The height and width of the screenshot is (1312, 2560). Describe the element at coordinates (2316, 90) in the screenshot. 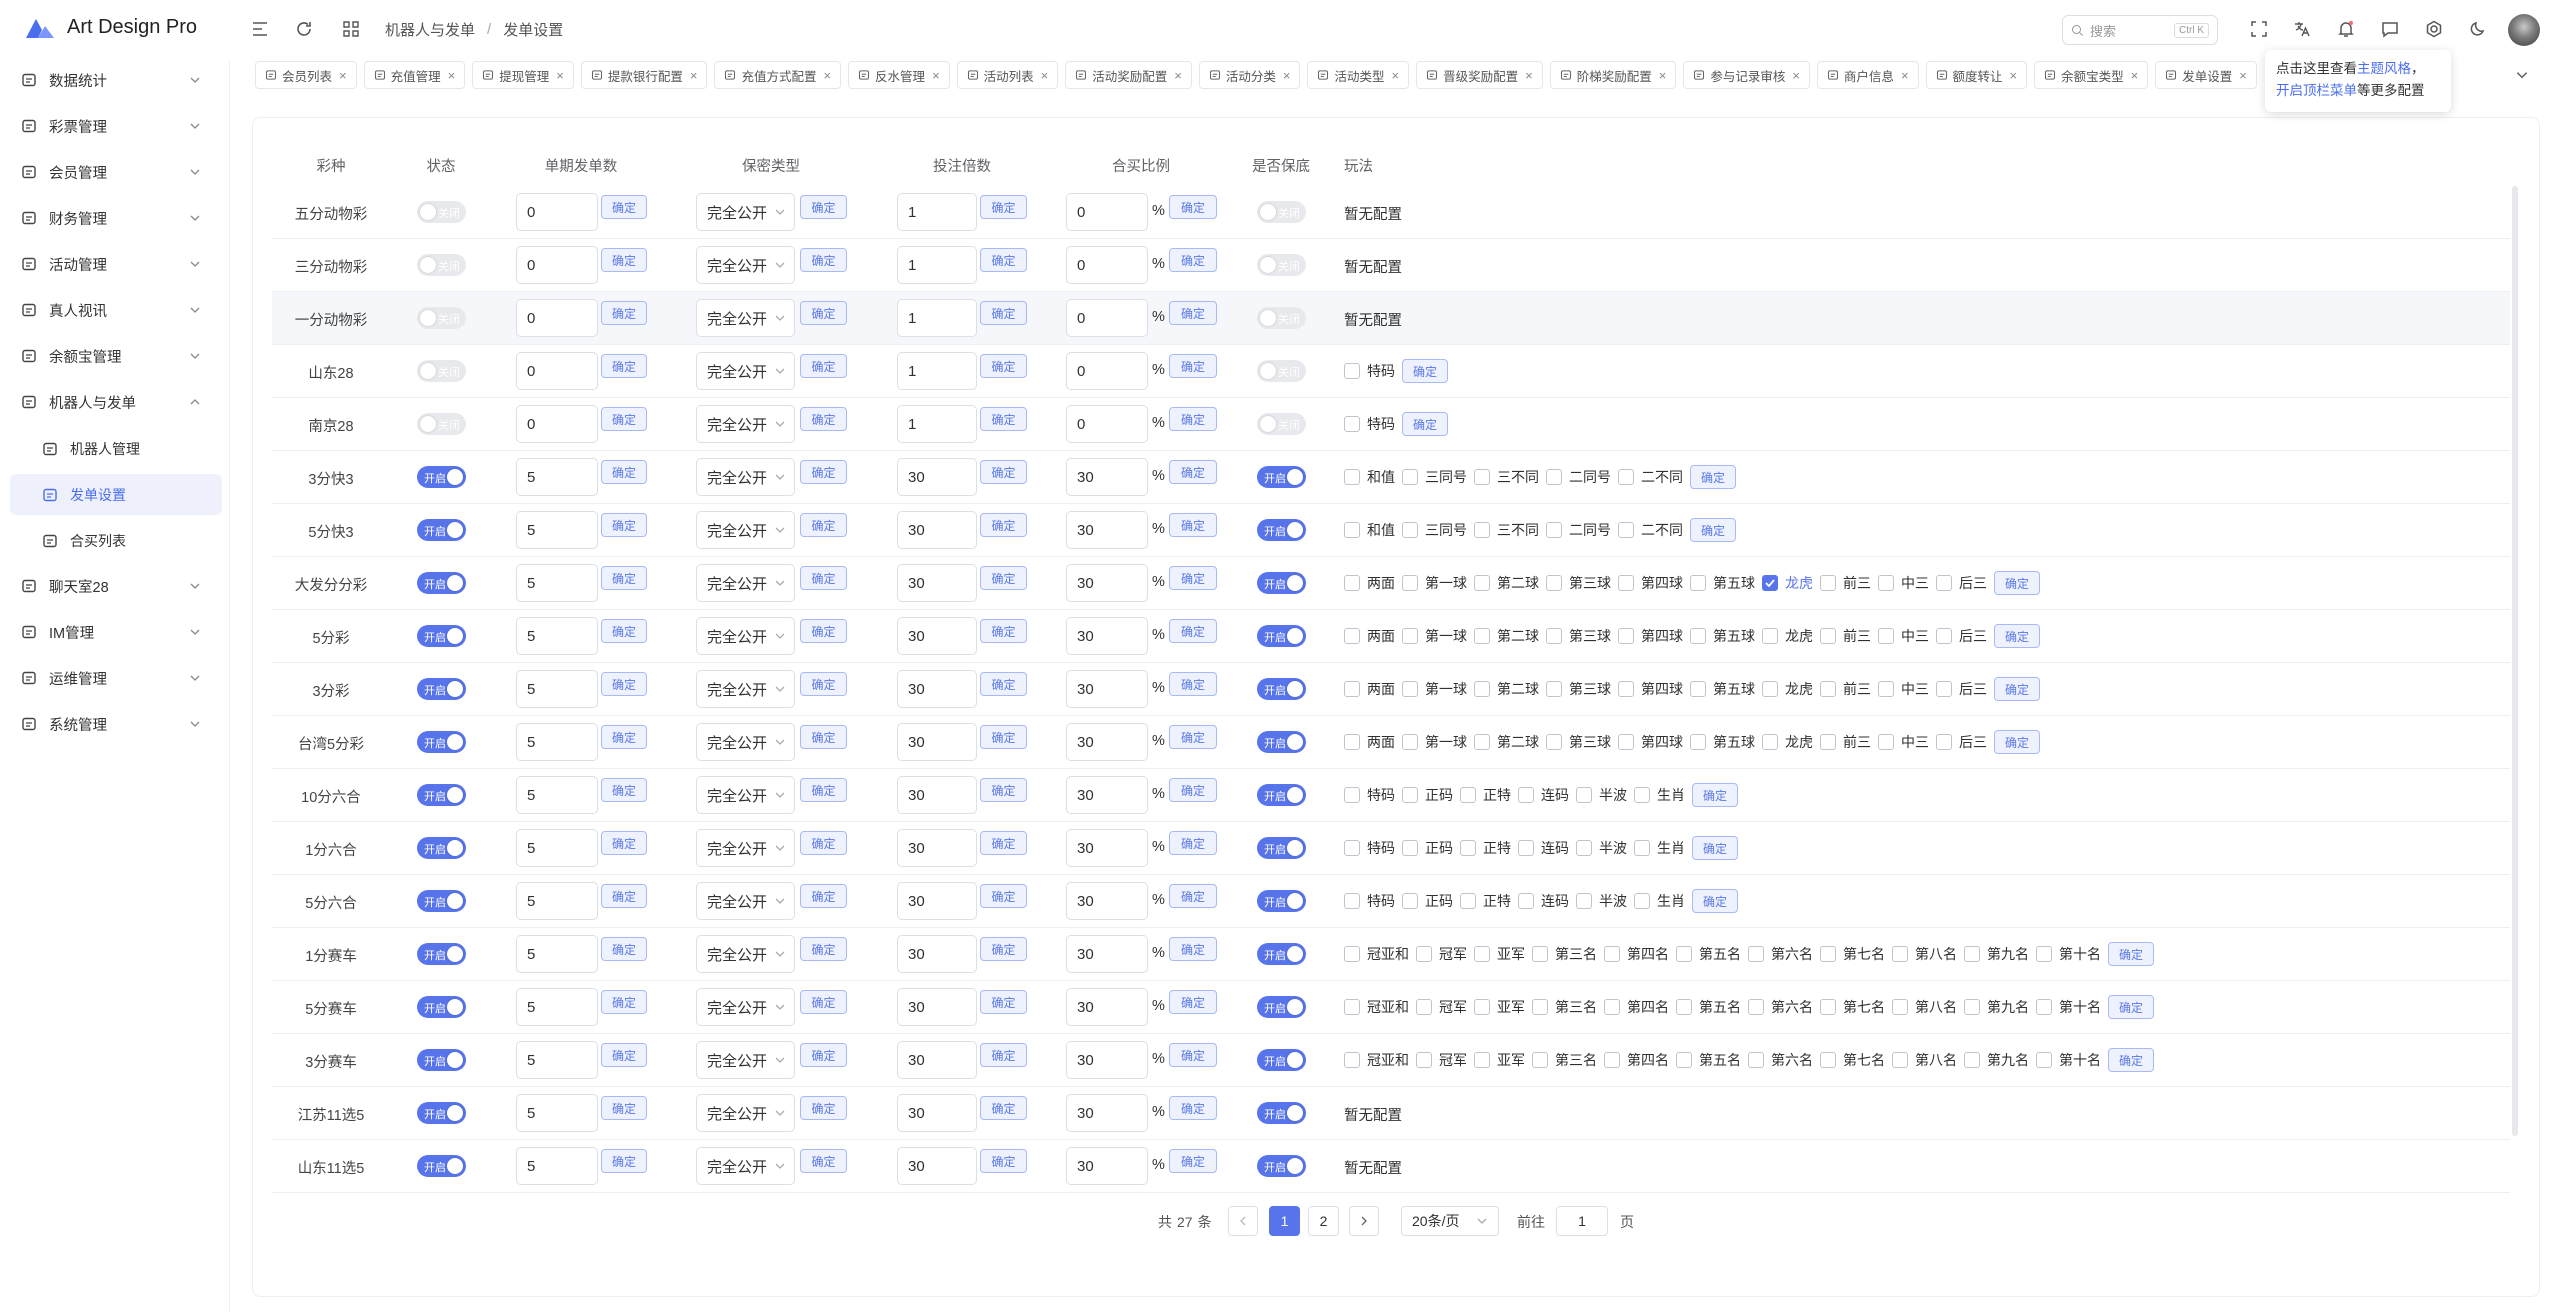

I see `tooltip-link: 开启顶栏菜单` at that location.